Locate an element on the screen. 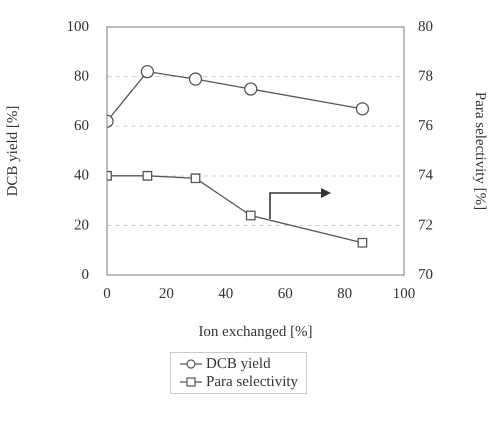 The width and height of the screenshot is (493, 425). x-tick-label: 80 is located at coordinates (344, 294).